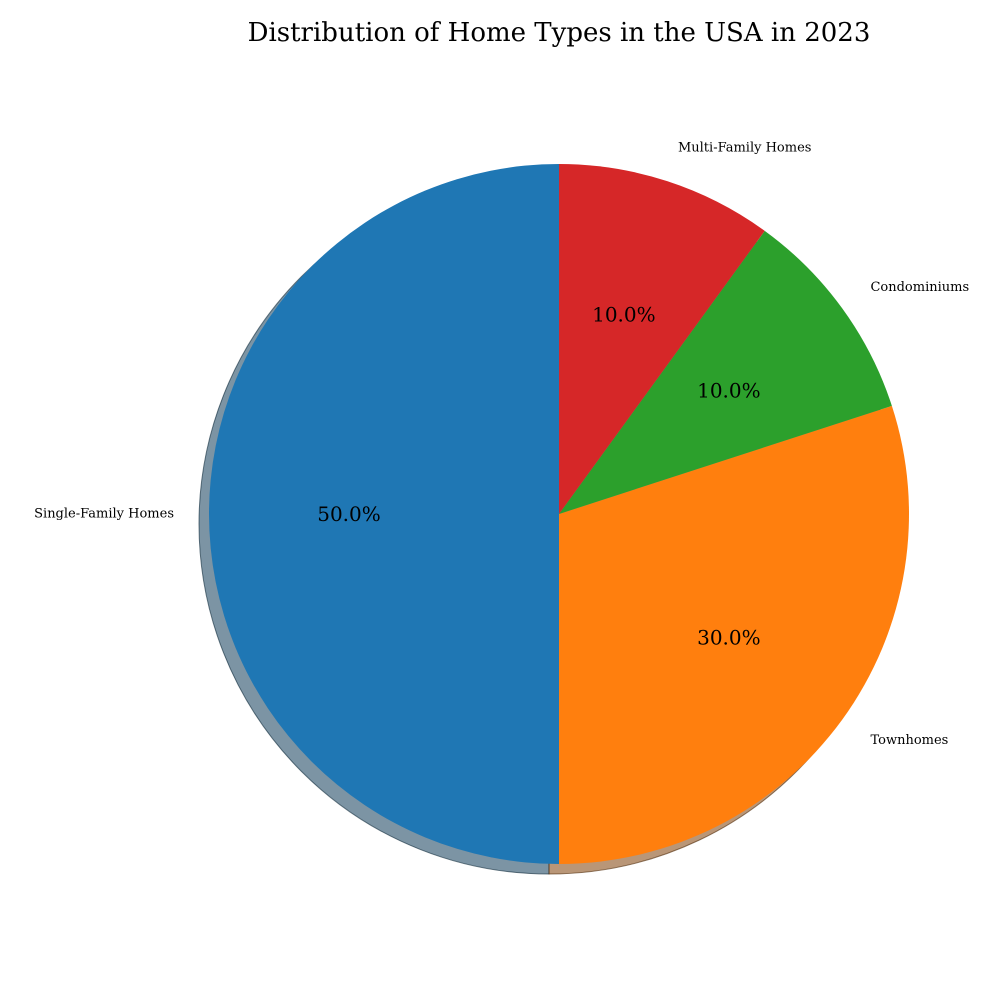 This screenshot has width=1000, height=1000. What do you see at coordinates (349, 514) in the screenshot?
I see `slice-percent-label-single-family-homes: 50.0%` at bounding box center [349, 514].